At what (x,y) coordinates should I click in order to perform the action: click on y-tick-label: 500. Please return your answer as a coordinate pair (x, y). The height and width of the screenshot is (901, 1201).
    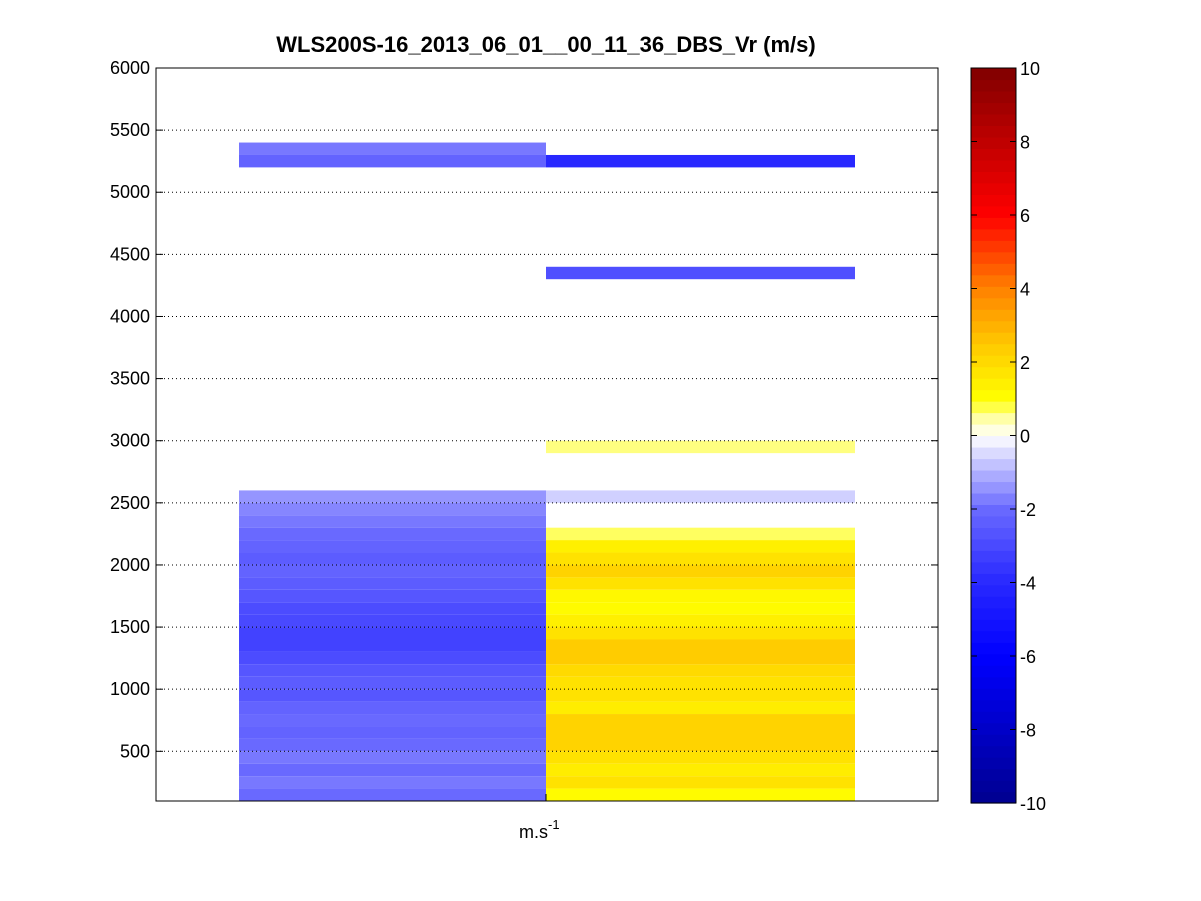
    Looking at the image, I should click on (135, 751).